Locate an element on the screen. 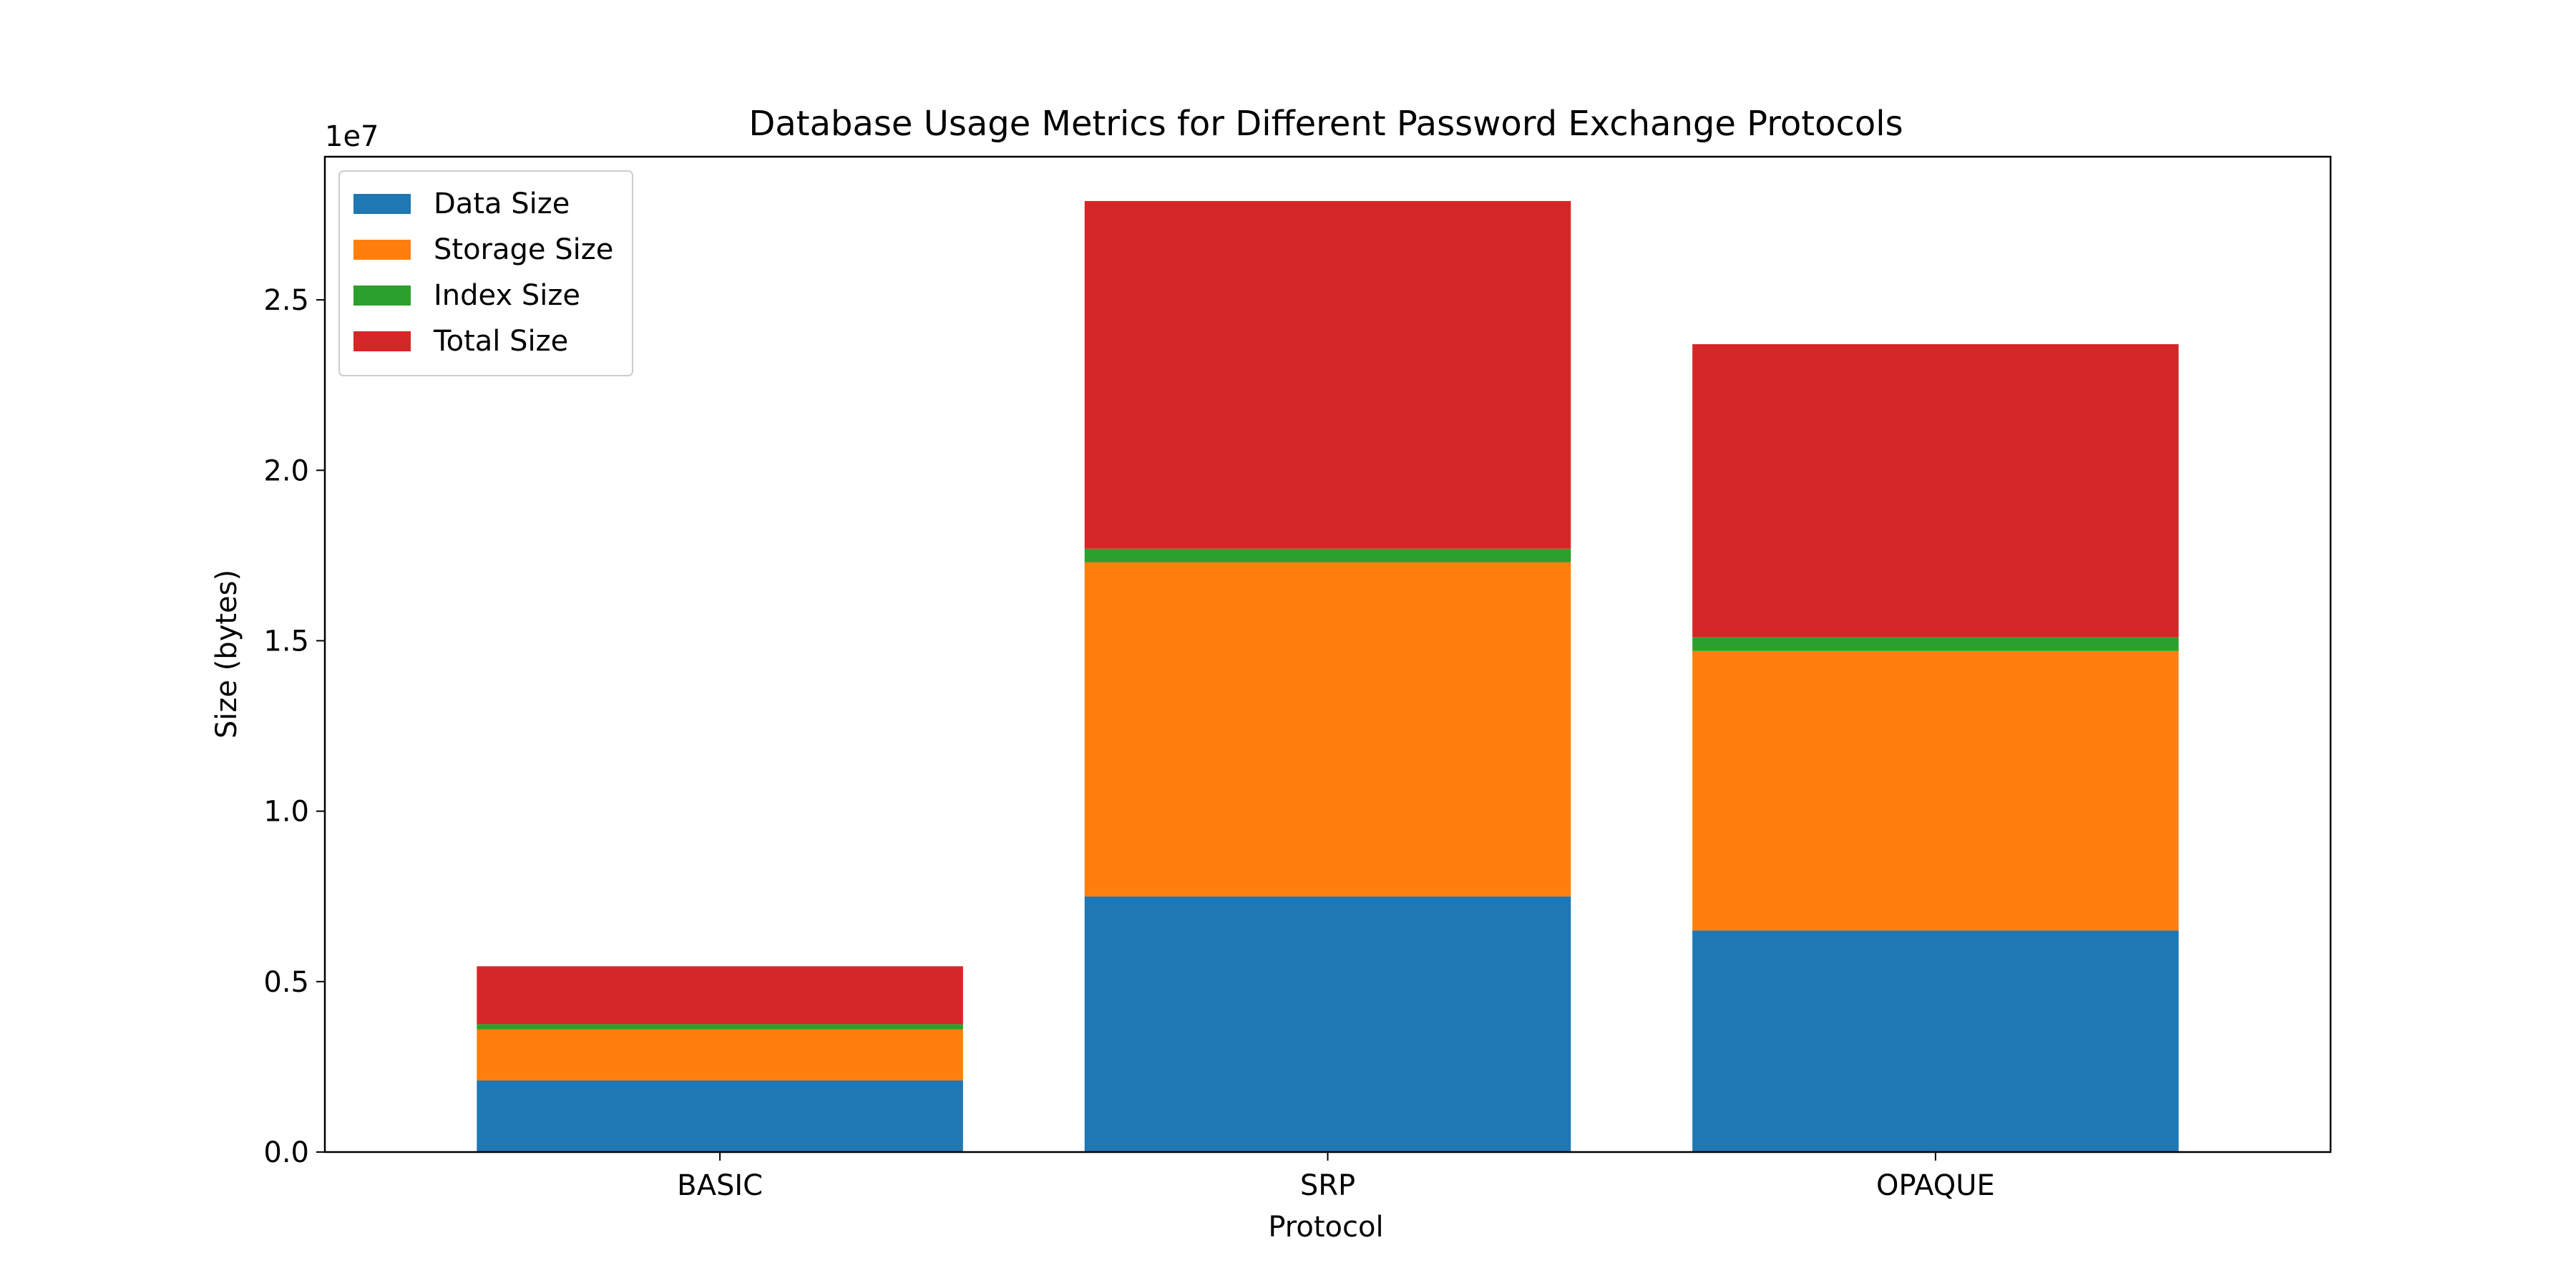 This screenshot has width=2576, height=1288. legend-label-data-size: Data Size is located at coordinates (502, 203).